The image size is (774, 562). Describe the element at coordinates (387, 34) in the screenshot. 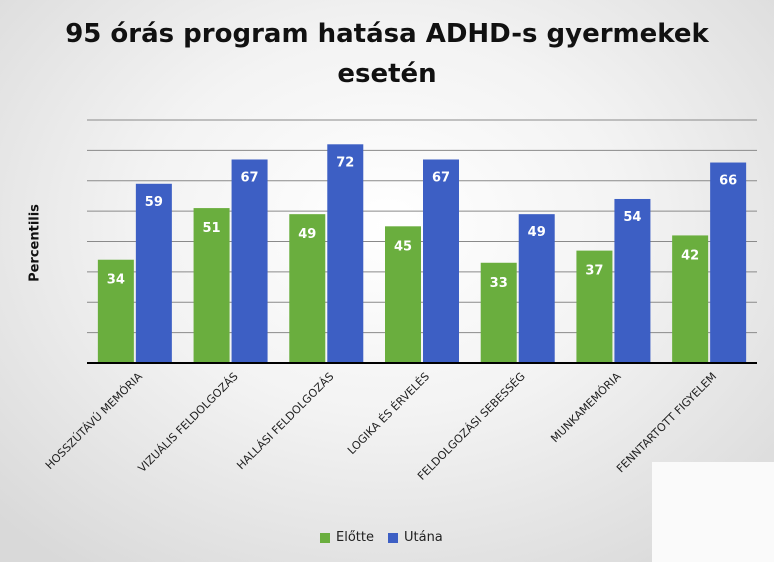

I see `chart-title-line1: 95 órás program hatása ADHD-s gyermekek` at that location.